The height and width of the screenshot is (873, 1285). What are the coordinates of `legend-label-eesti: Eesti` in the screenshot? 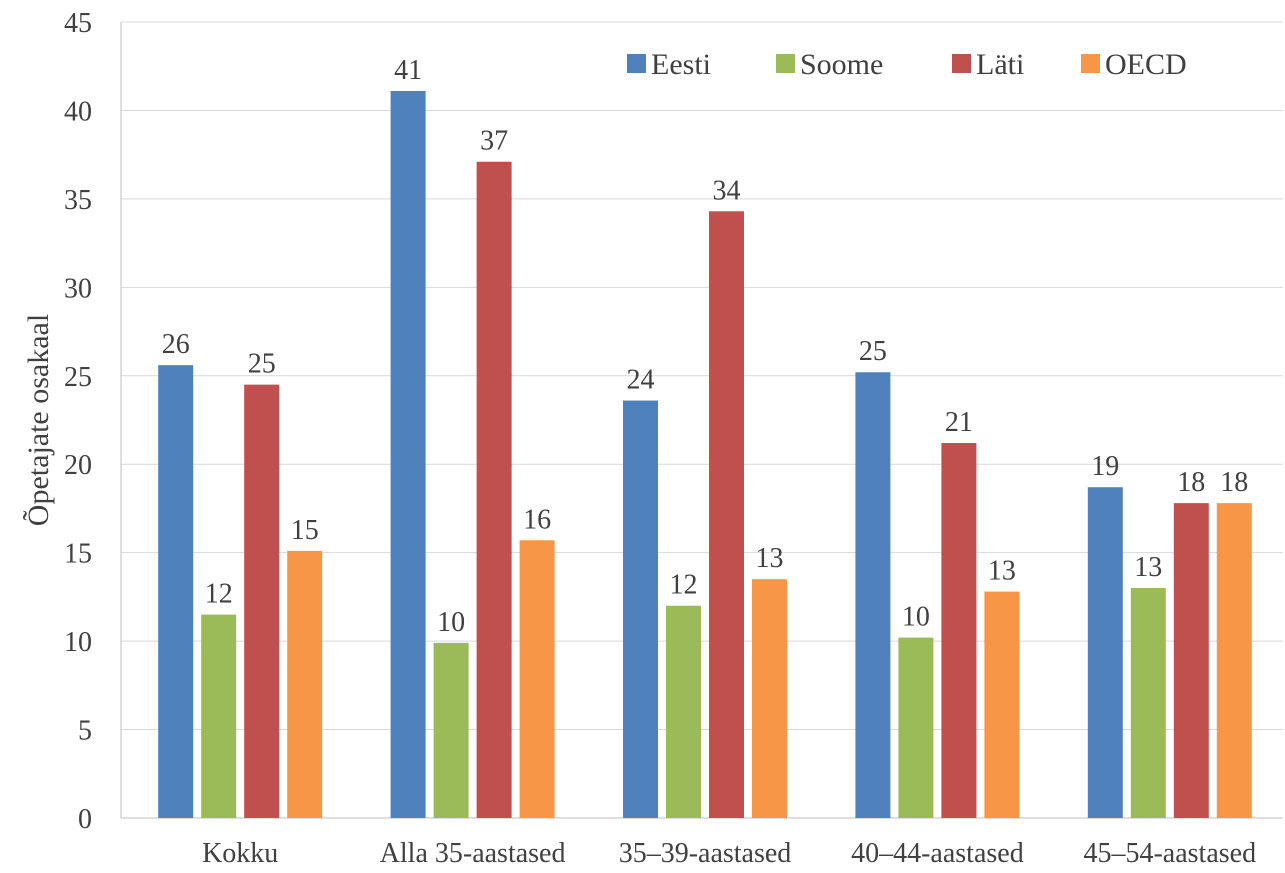 It's located at (681, 64).